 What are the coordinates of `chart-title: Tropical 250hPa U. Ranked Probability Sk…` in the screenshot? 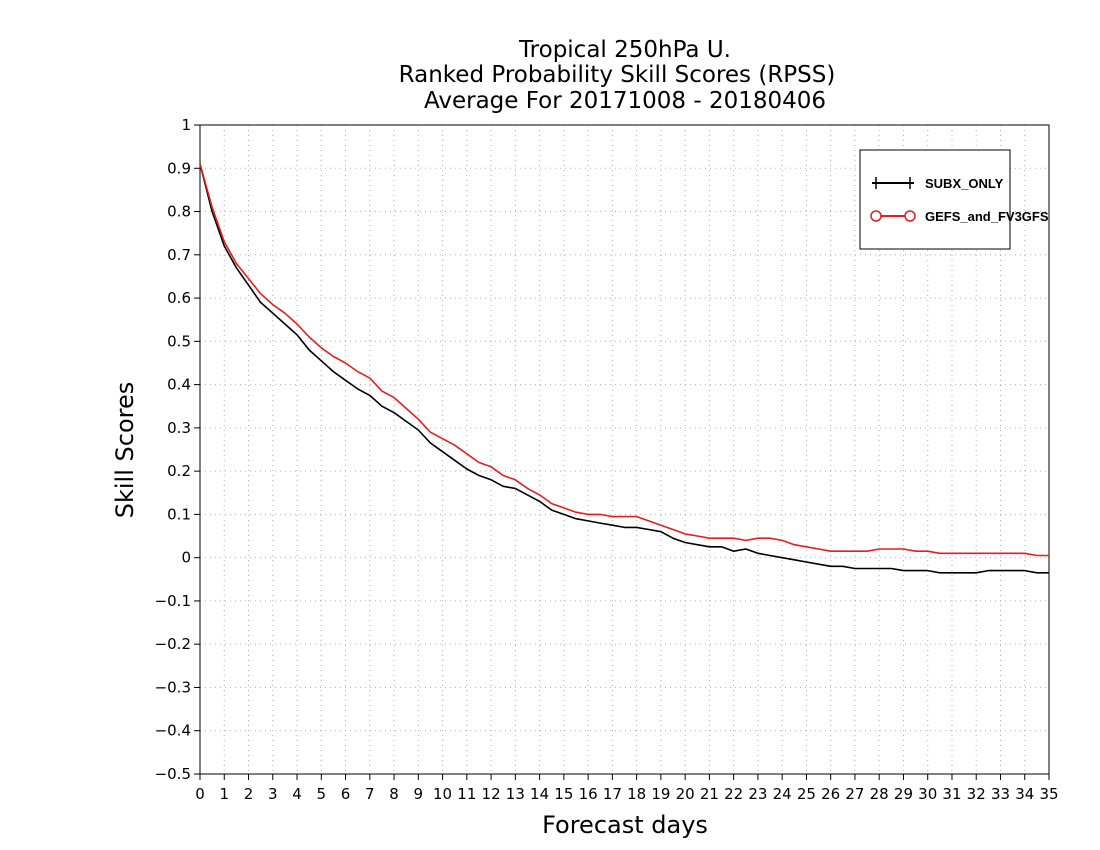 It's located at (617, 75).